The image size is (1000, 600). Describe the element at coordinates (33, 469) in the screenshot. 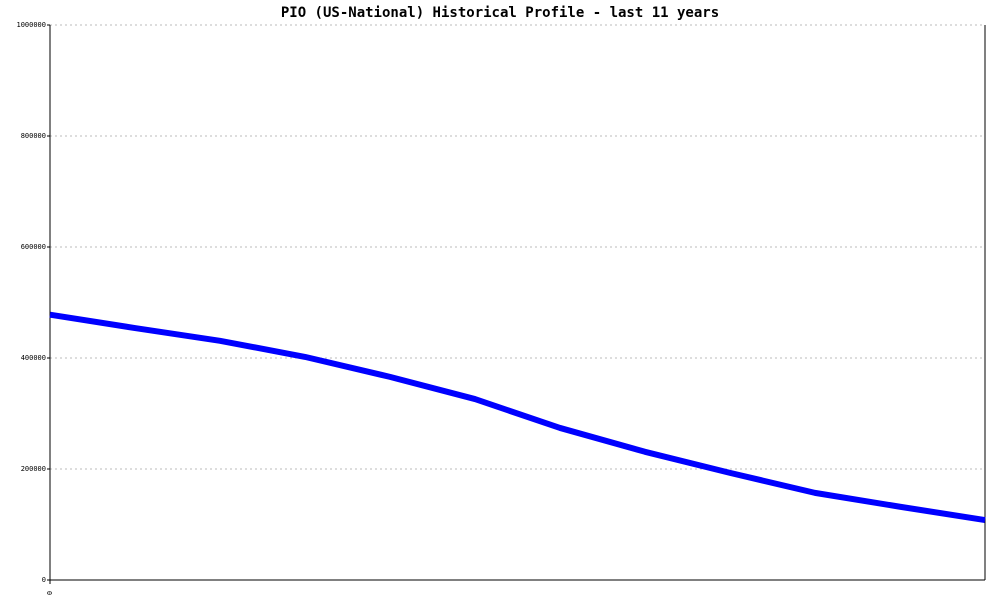

I see `y-tick-label: 200000` at that location.